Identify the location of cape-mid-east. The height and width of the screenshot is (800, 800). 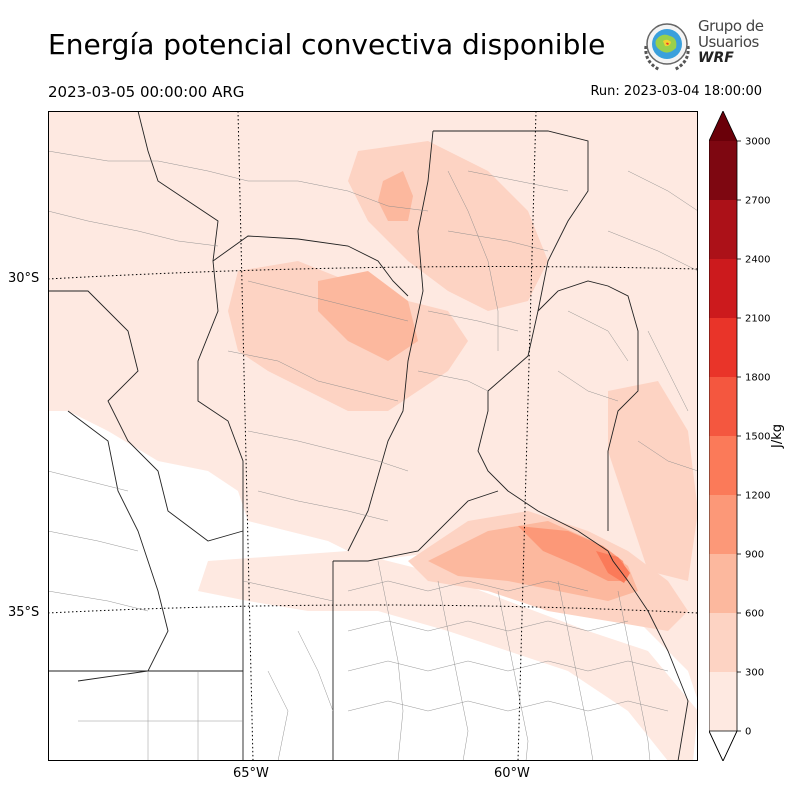
(653, 481).